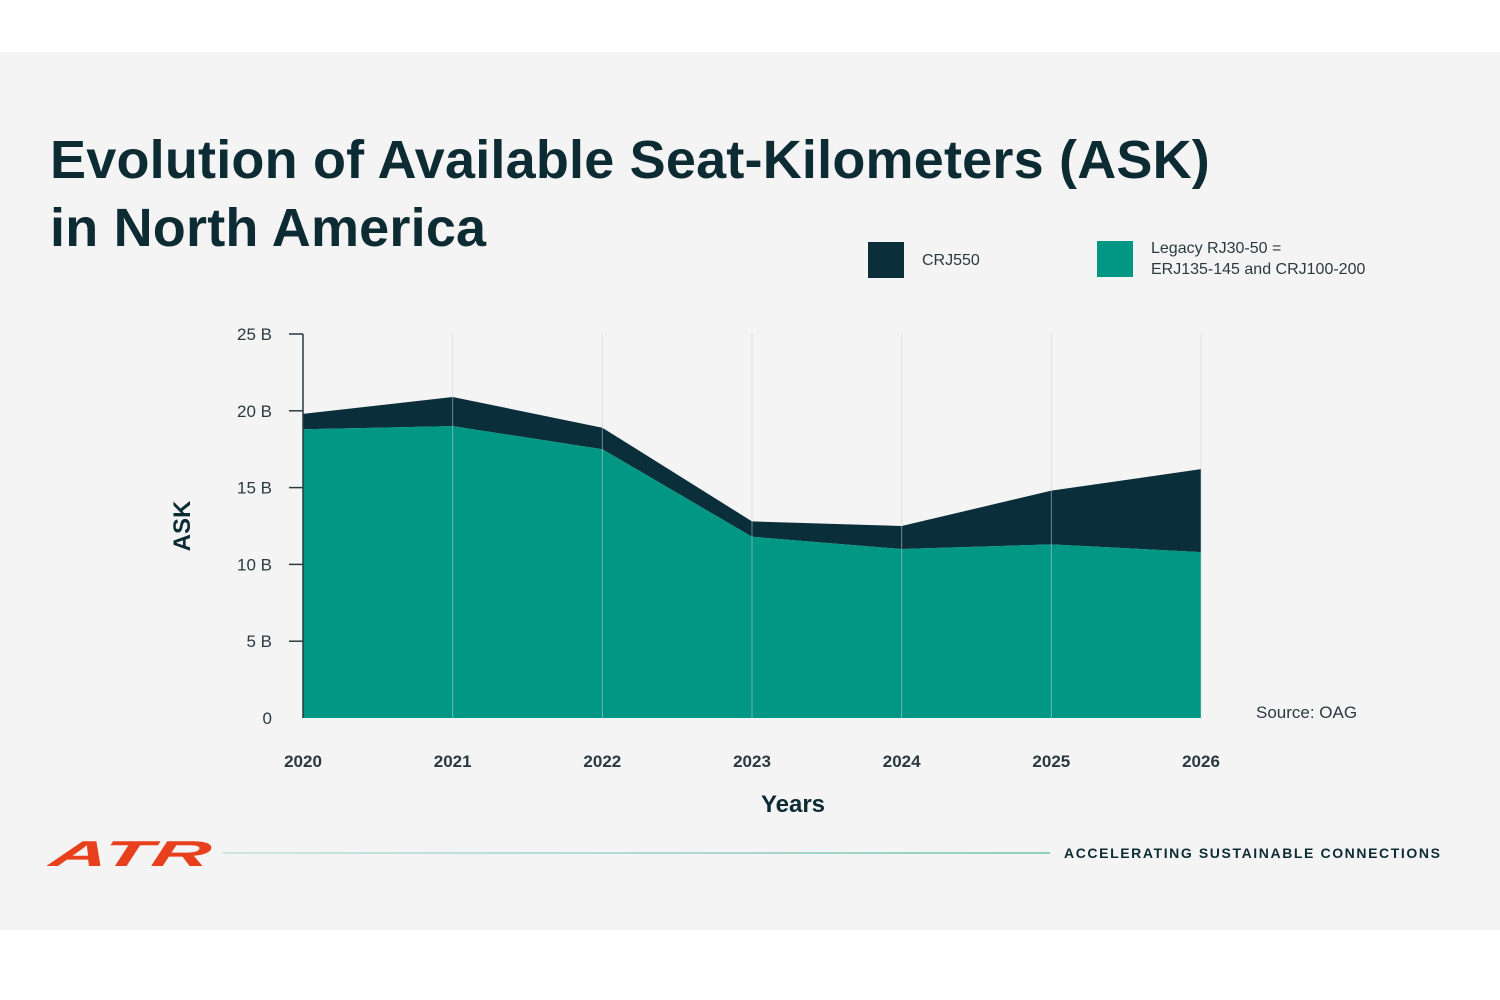 The image size is (1500, 1000). I want to click on x-tick-label-2025: 2025, so click(1051, 761).